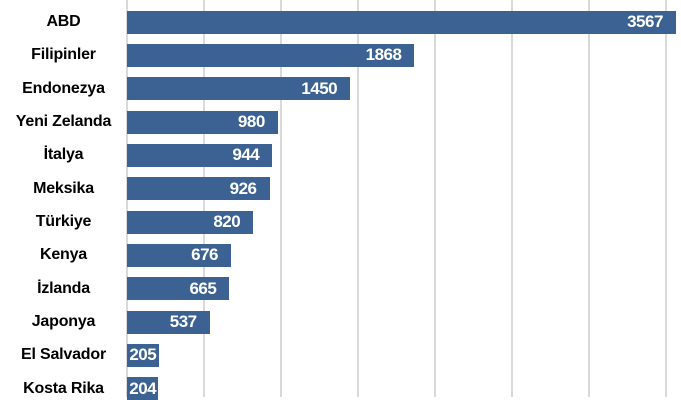 This screenshot has height=400, width=681. What do you see at coordinates (271, 55) in the screenshot?
I see `bar: 1868` at bounding box center [271, 55].